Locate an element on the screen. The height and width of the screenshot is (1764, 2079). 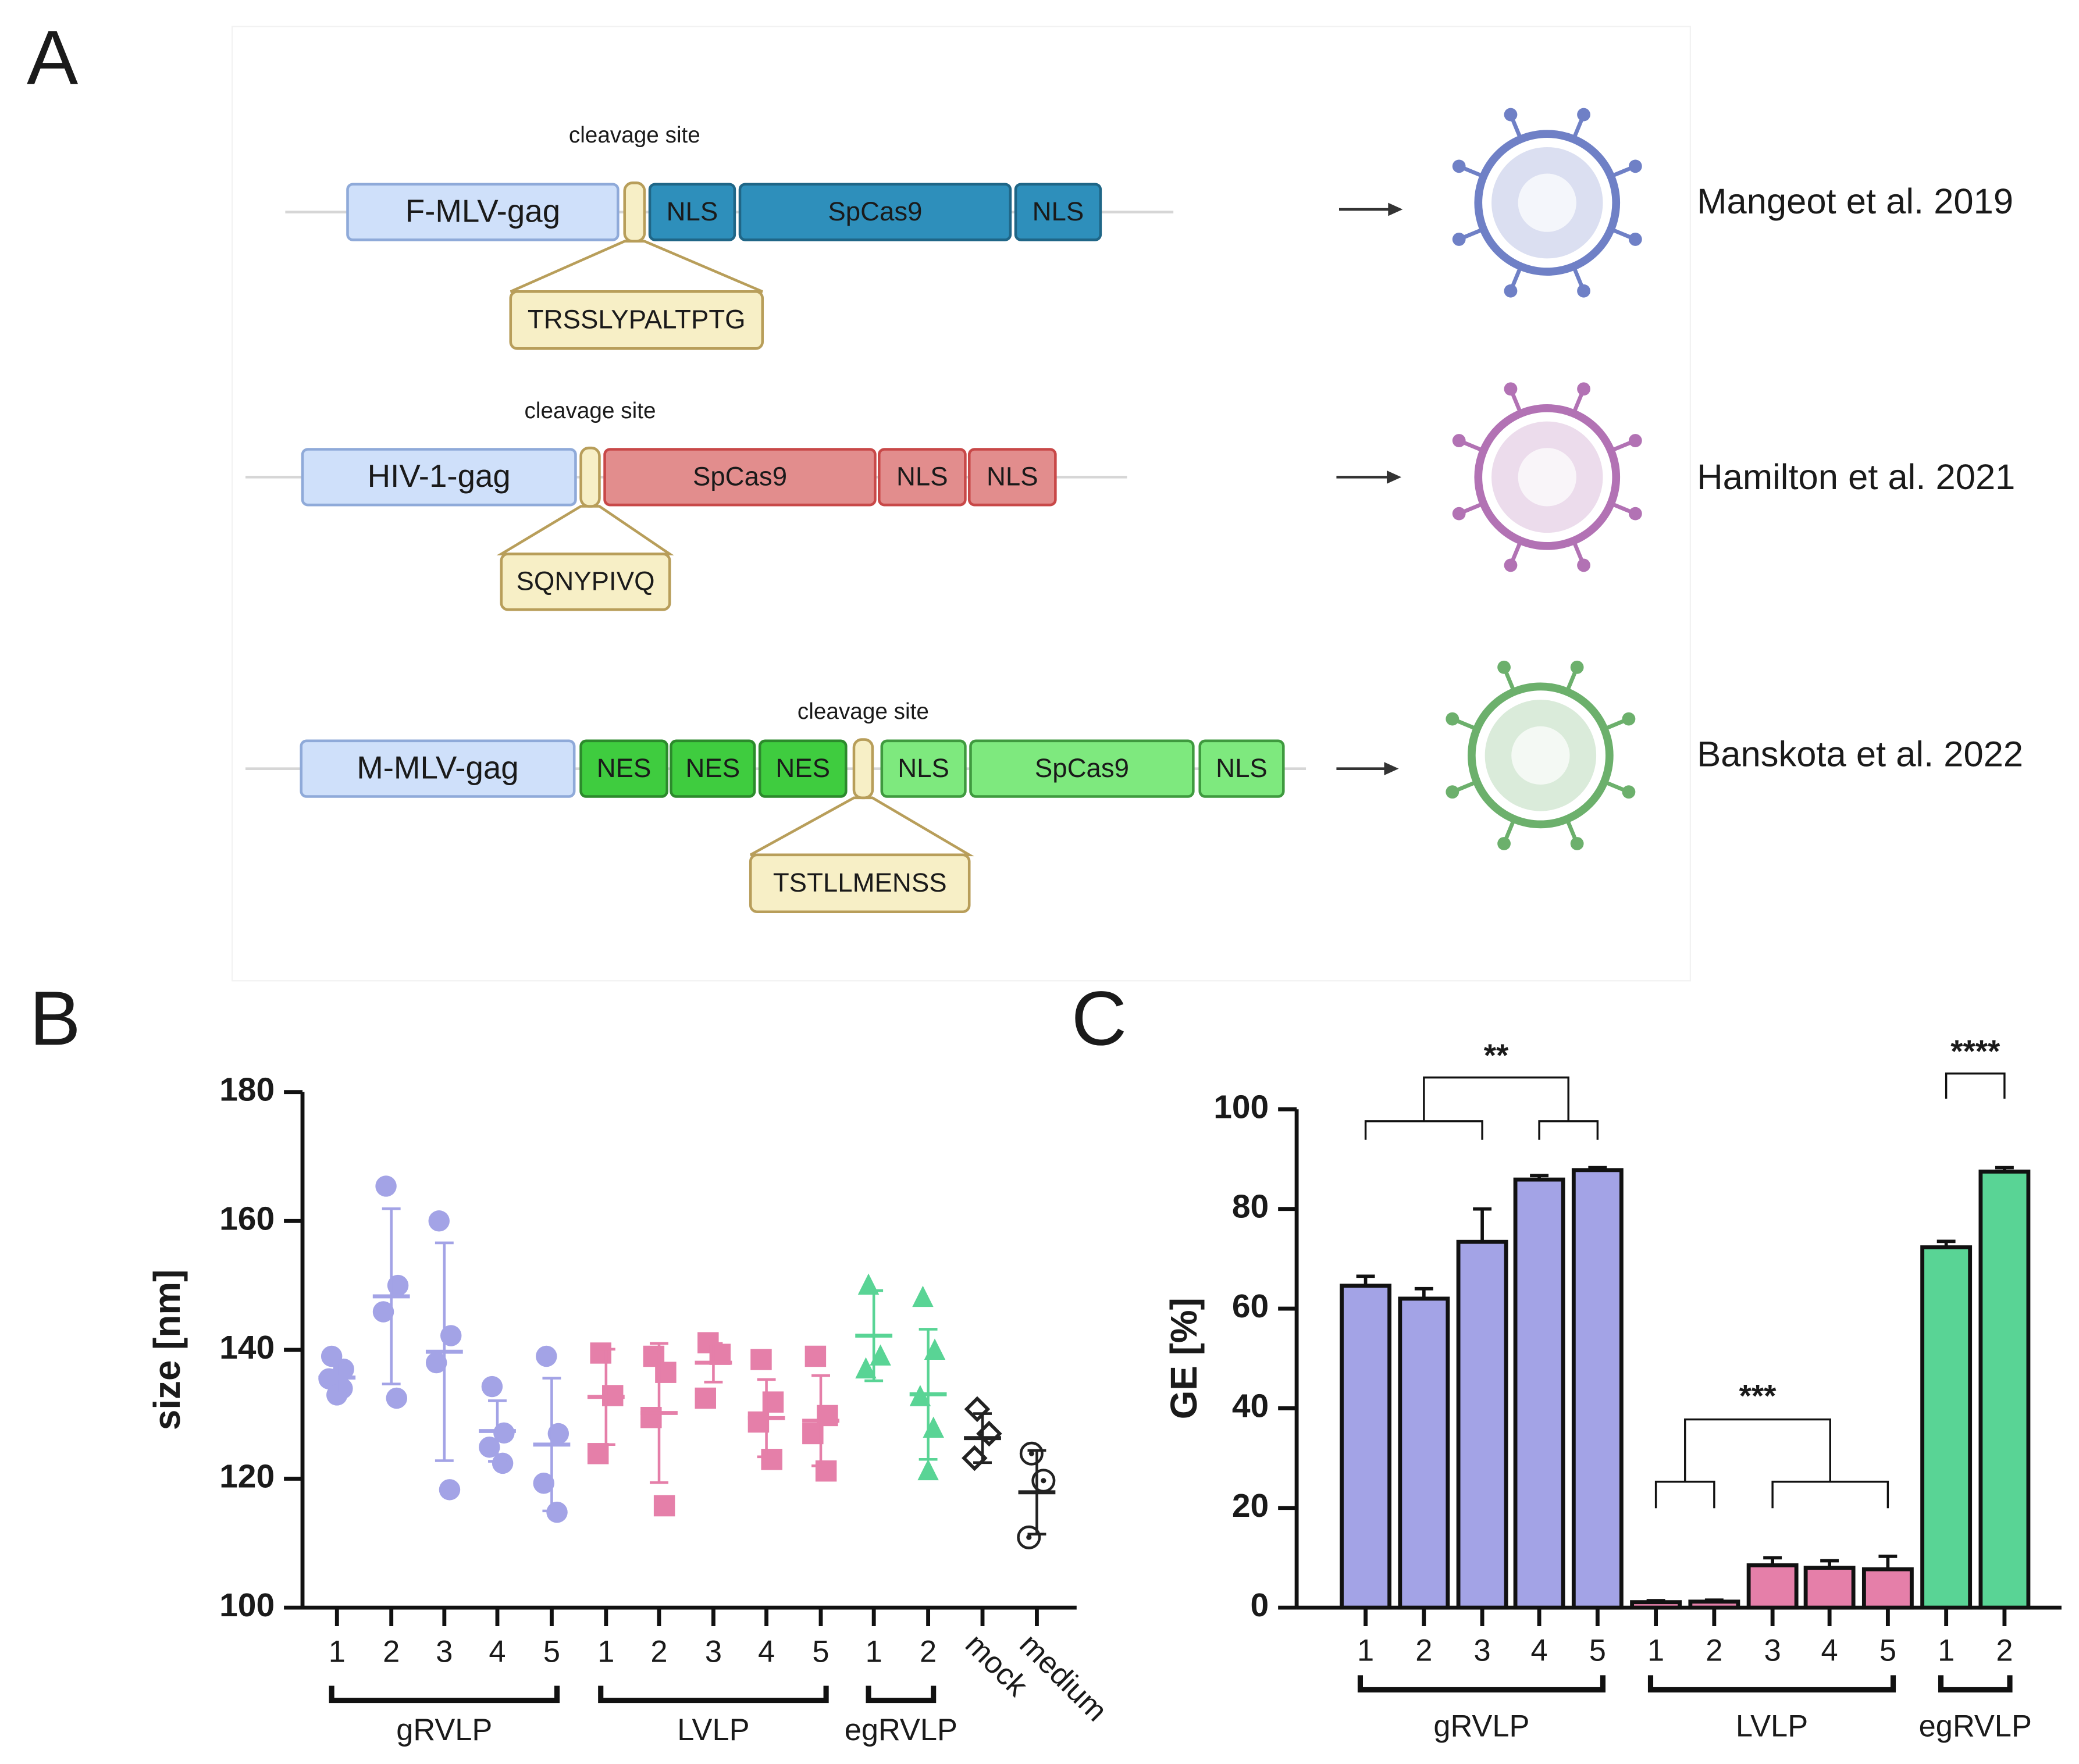
segment-label: M-MLV-gag is located at coordinates (438, 767).